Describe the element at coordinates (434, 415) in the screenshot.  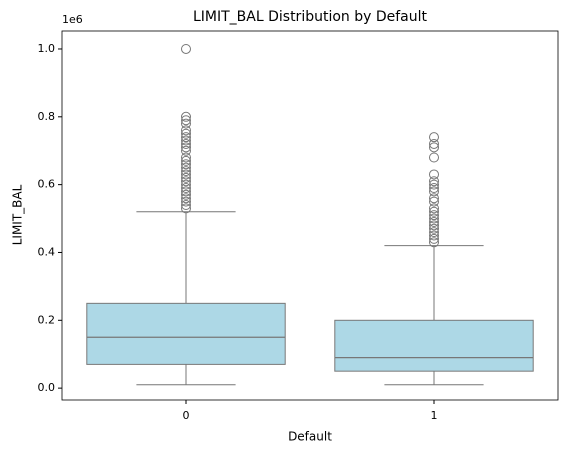
I see `x-tick-label: 1` at that location.